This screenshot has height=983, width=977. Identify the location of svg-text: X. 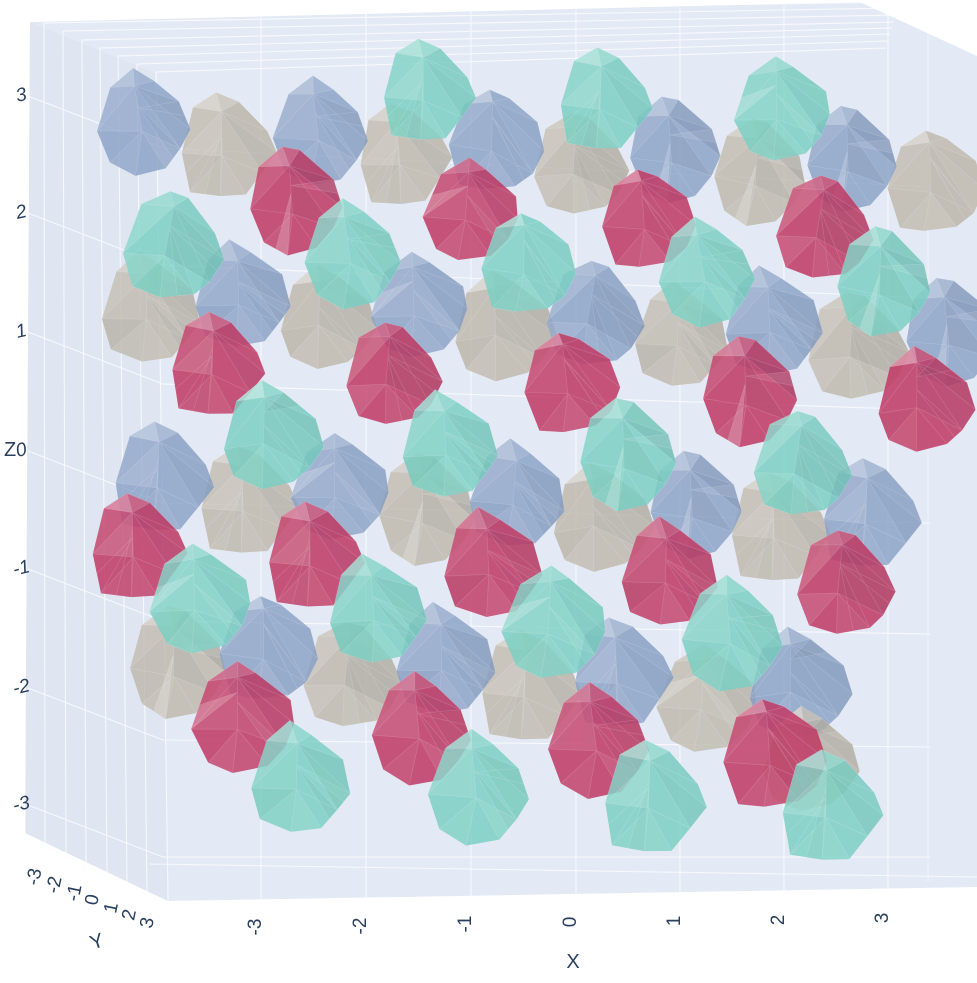
(572, 962).